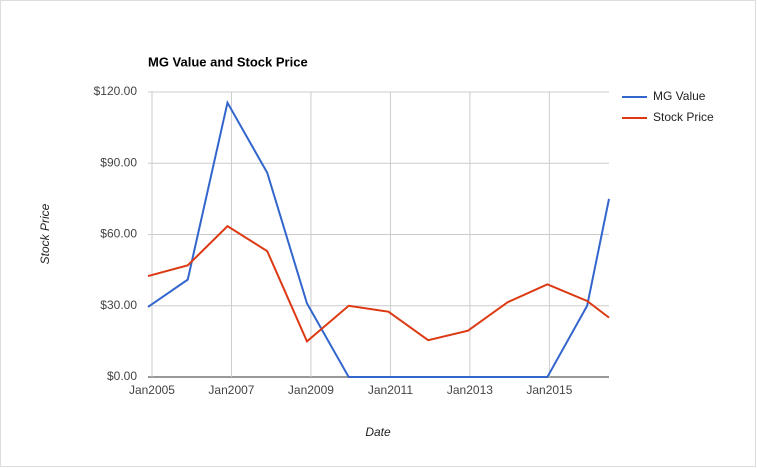 The height and width of the screenshot is (468, 757). I want to click on x-tick-label: Jan2011, so click(390, 390).